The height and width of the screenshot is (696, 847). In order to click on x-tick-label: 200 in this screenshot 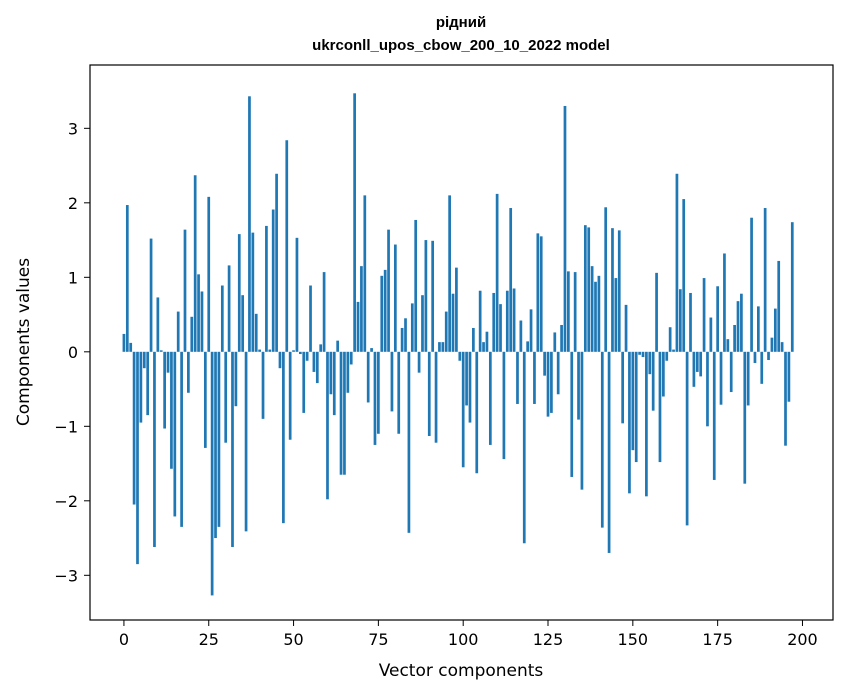, I will do `click(802, 639)`.